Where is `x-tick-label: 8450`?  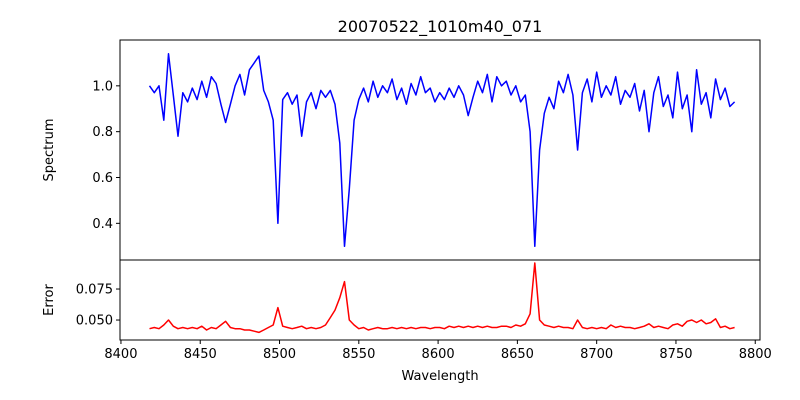
x-tick-label: 8450 is located at coordinates (200, 354).